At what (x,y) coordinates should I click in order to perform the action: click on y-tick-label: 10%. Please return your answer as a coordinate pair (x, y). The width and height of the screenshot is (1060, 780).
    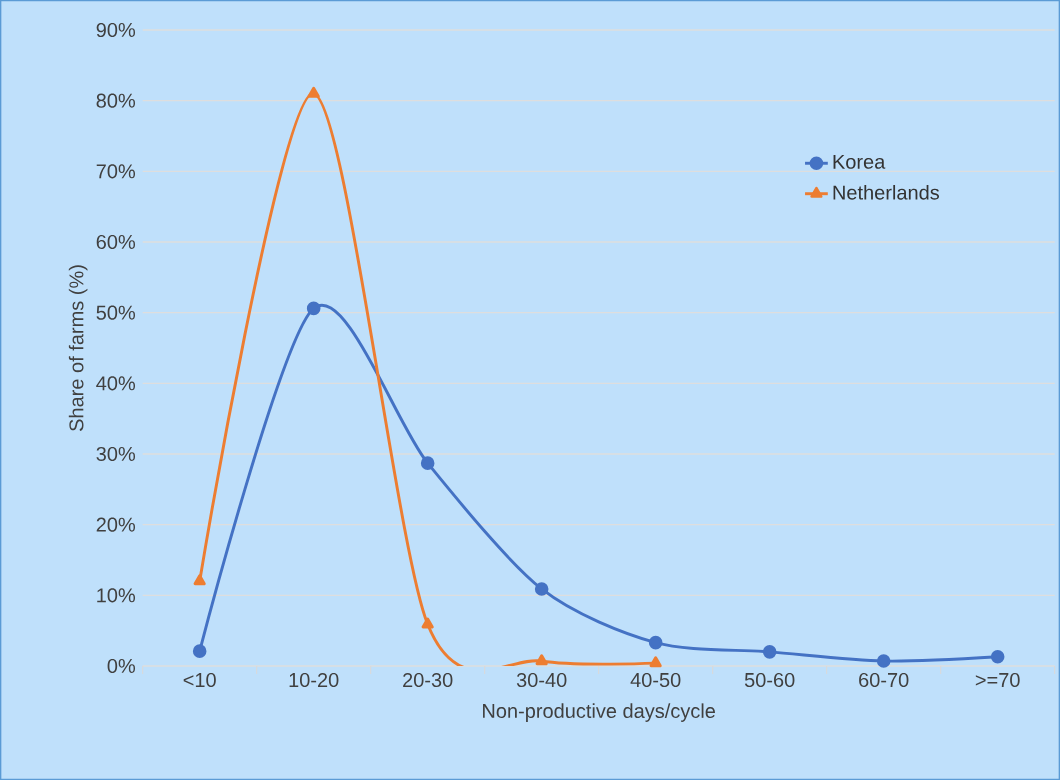
    Looking at the image, I should click on (116, 595).